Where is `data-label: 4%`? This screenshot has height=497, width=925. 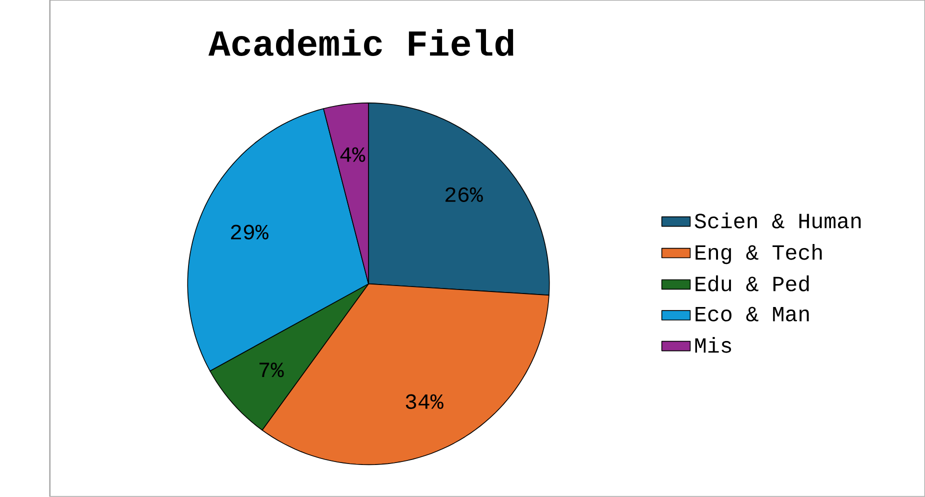
data-label: 4% is located at coordinates (353, 155).